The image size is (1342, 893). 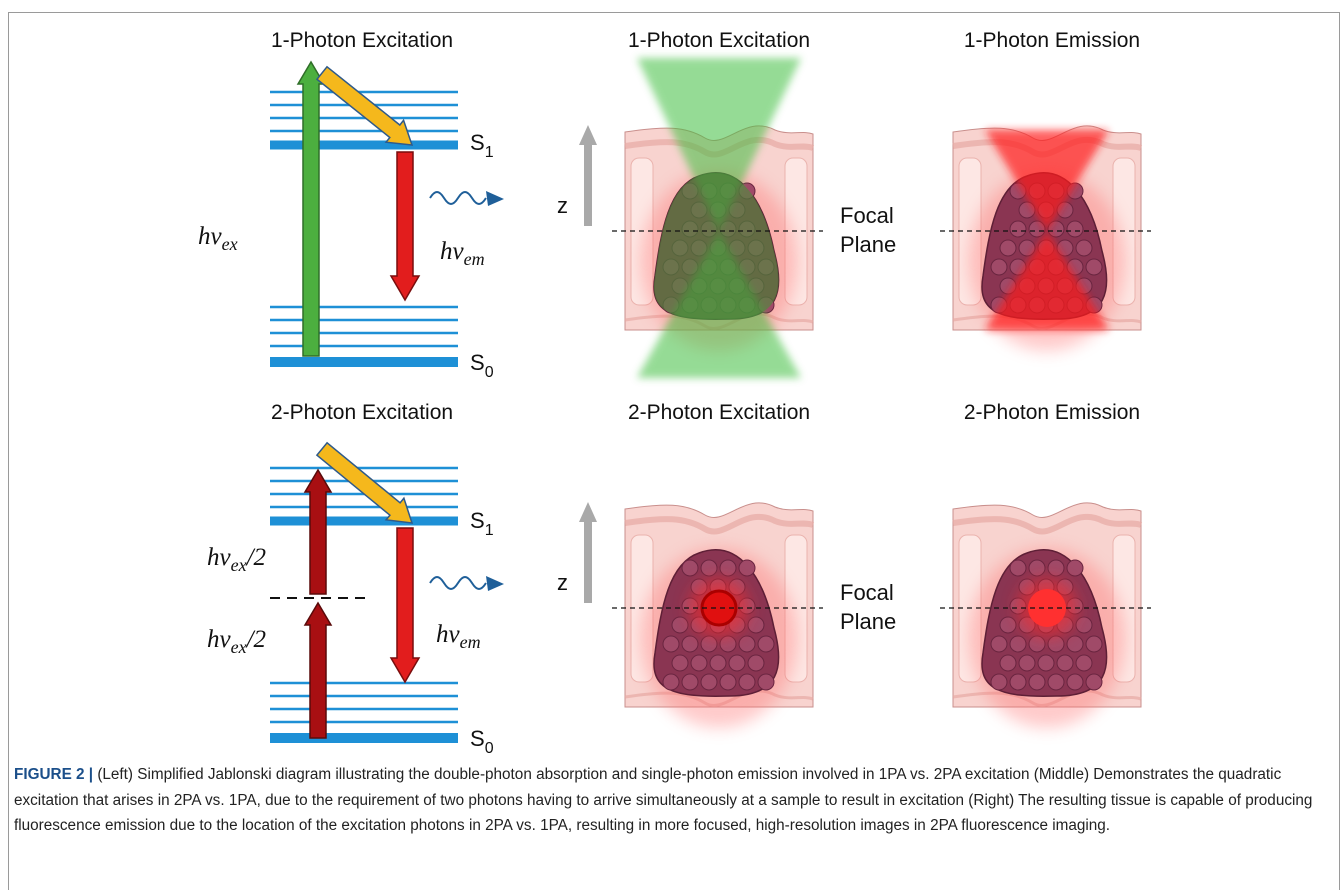 I want to click on math-sub: em, so click(x=470, y=642).